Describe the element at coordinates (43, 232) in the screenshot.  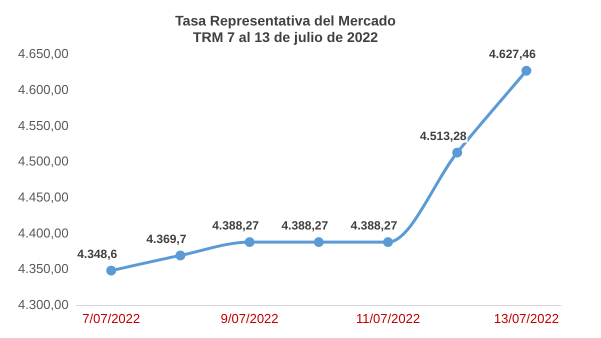
I see `y-tick-label: 4.400,00` at that location.